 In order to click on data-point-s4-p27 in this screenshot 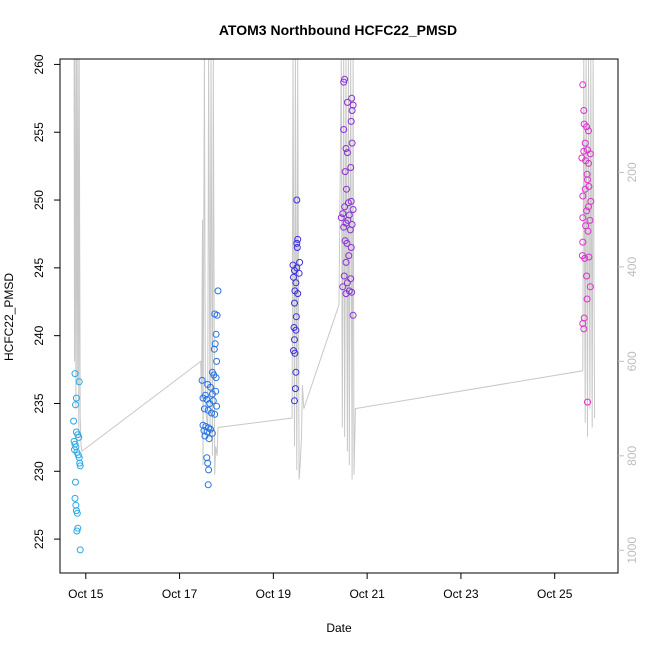, I will do `click(585, 258)`.